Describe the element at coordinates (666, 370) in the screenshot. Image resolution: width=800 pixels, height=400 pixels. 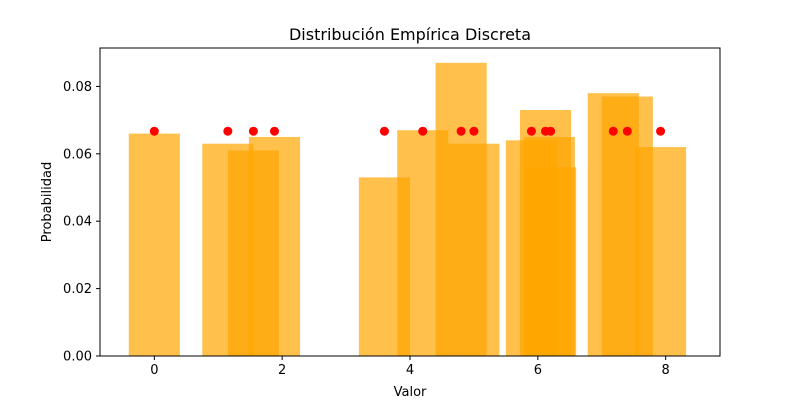
I see `x-tick-label-4: 8` at that location.